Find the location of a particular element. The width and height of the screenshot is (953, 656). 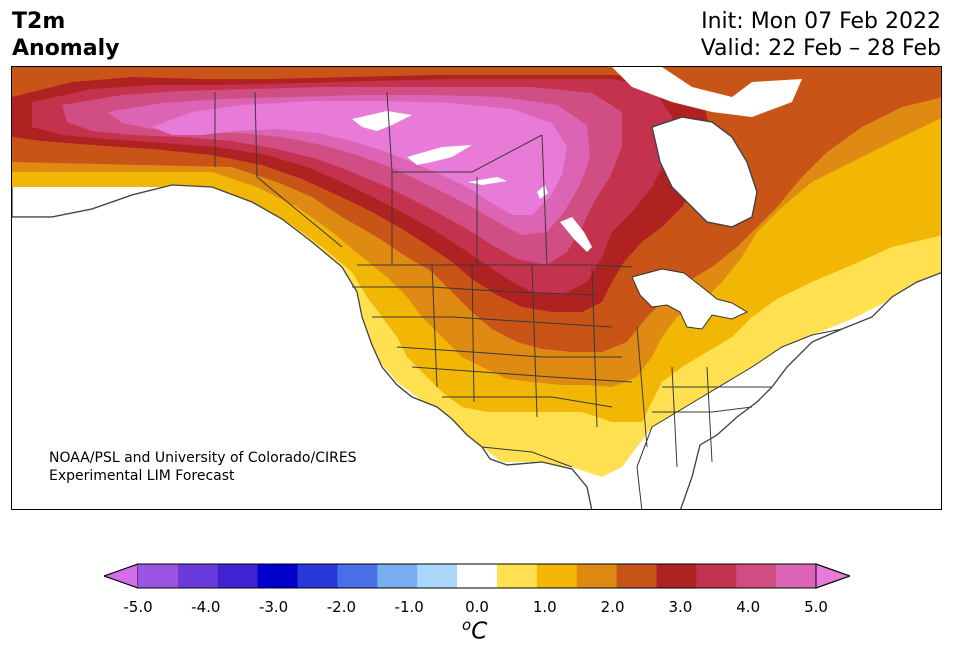

lake-athabasca is located at coordinates (487, 181).